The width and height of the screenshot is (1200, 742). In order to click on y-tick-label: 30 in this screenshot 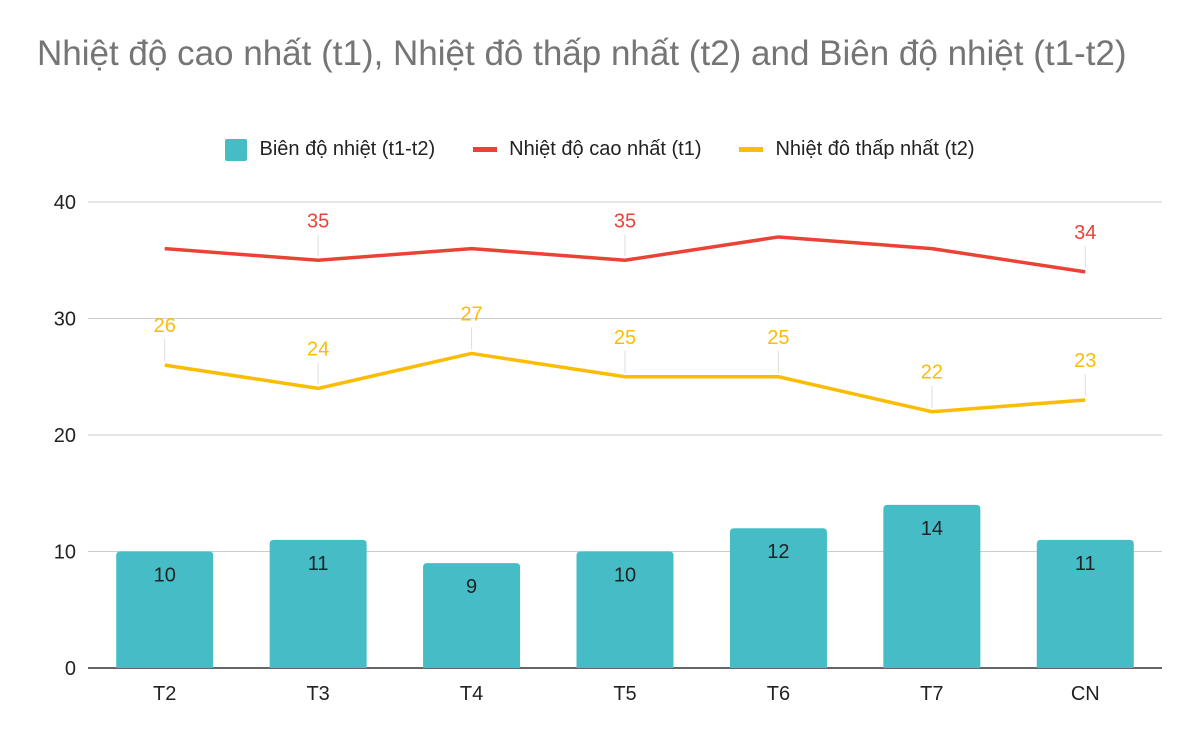, I will do `click(65, 320)`.